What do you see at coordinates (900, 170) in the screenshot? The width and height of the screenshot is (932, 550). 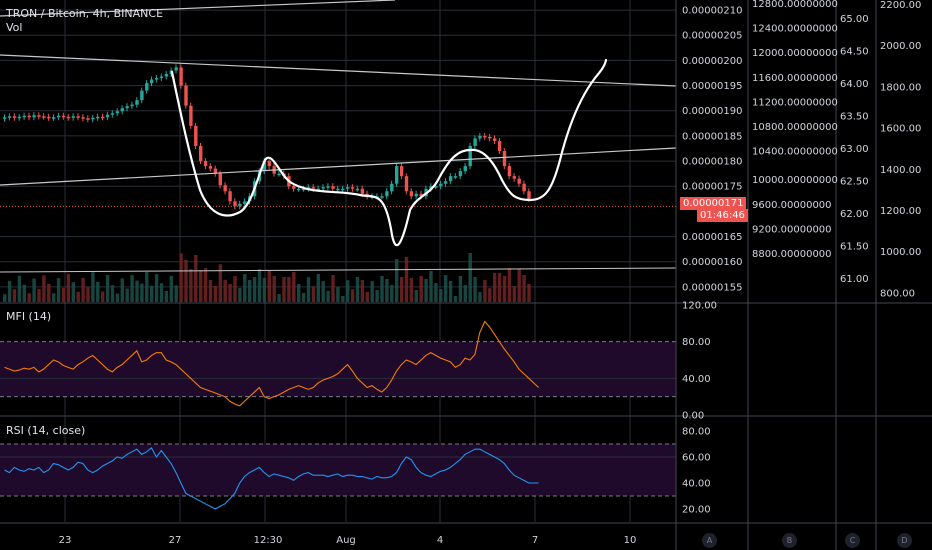 I see `scale4-tick-label: 1400.00` at bounding box center [900, 170].